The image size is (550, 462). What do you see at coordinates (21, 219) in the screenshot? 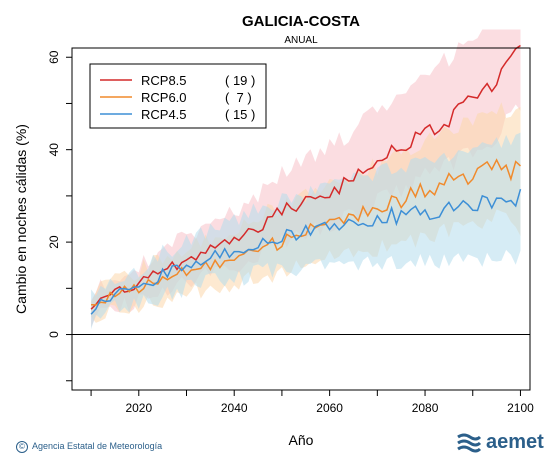
I see `y-axis-label: Cambio en noches cálidas (%)` at bounding box center [21, 219].